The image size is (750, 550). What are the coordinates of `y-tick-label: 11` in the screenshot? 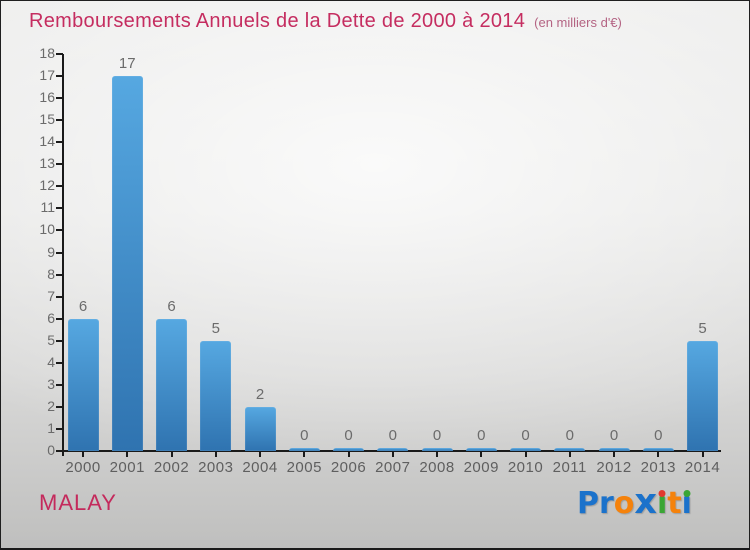 It's located at (47, 207).